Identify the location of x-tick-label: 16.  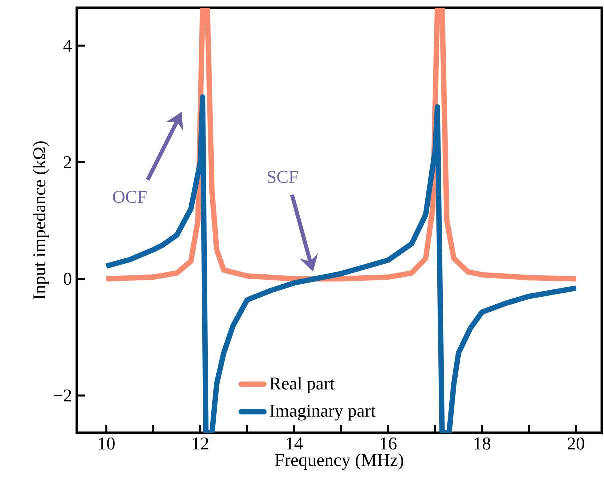
(388, 444).